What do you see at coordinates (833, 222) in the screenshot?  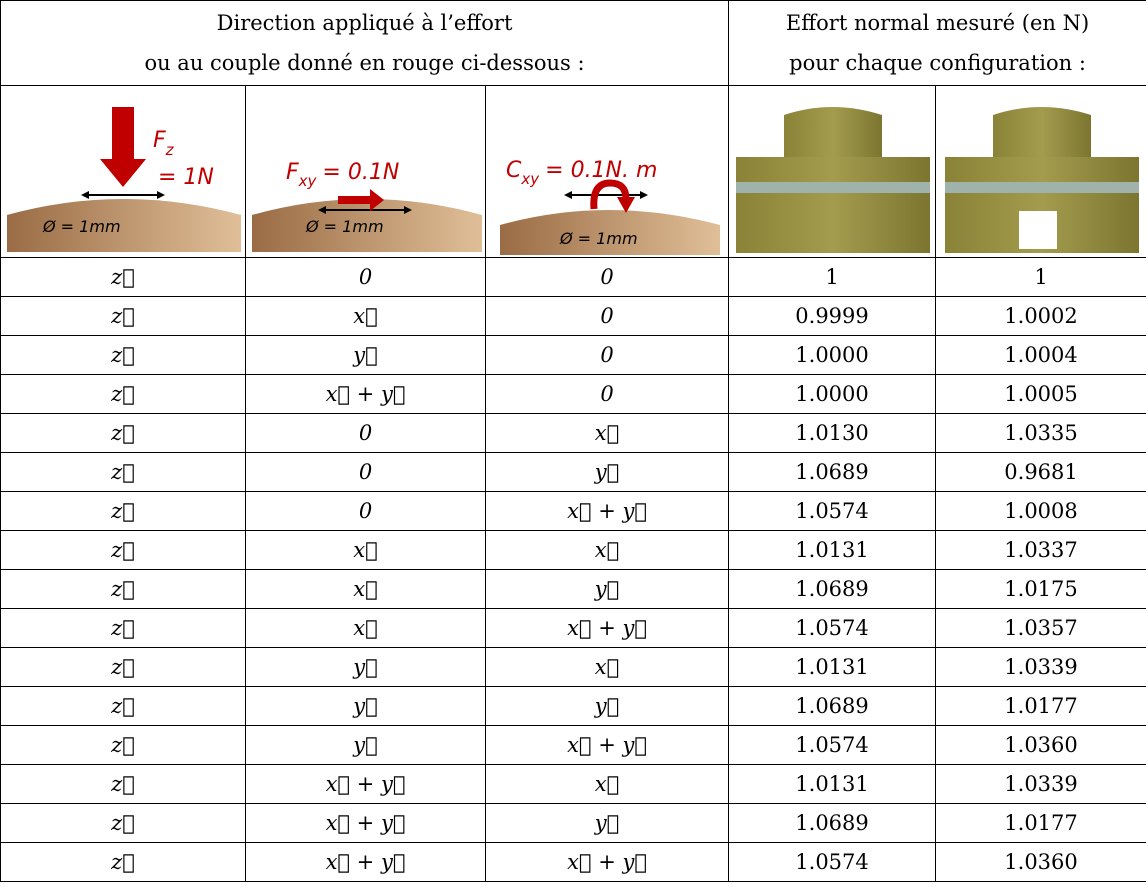 I see `base` at bounding box center [833, 222].